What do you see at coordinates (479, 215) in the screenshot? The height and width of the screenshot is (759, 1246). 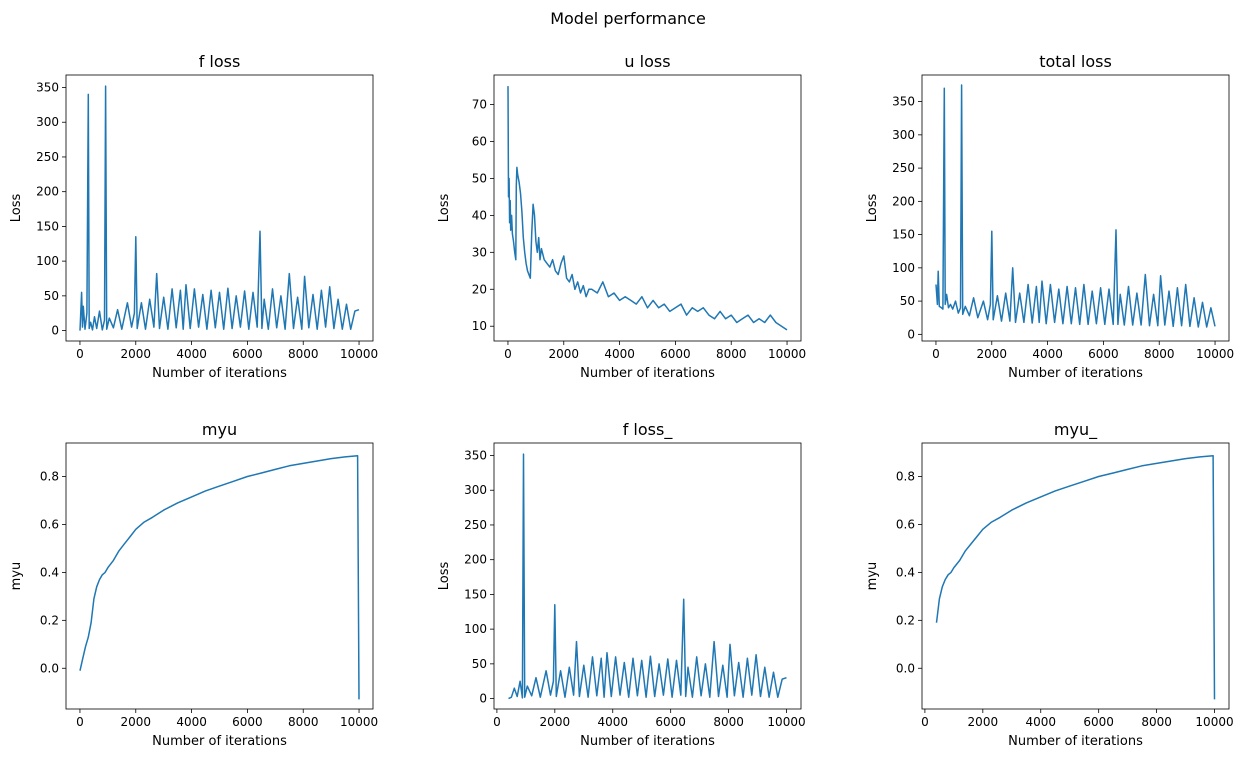 I see `y-tick-label: 40` at bounding box center [479, 215].